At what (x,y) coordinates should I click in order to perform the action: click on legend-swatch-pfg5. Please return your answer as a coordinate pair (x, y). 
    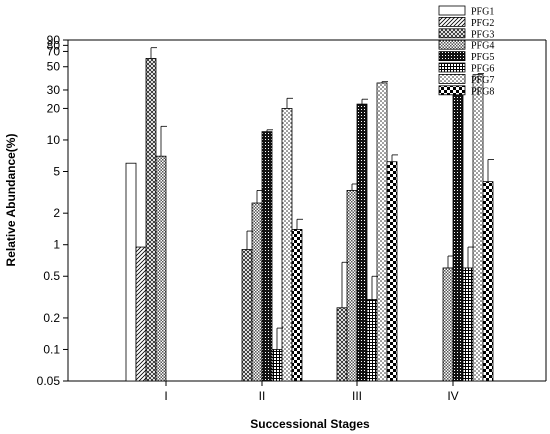
    Looking at the image, I should click on (452, 56).